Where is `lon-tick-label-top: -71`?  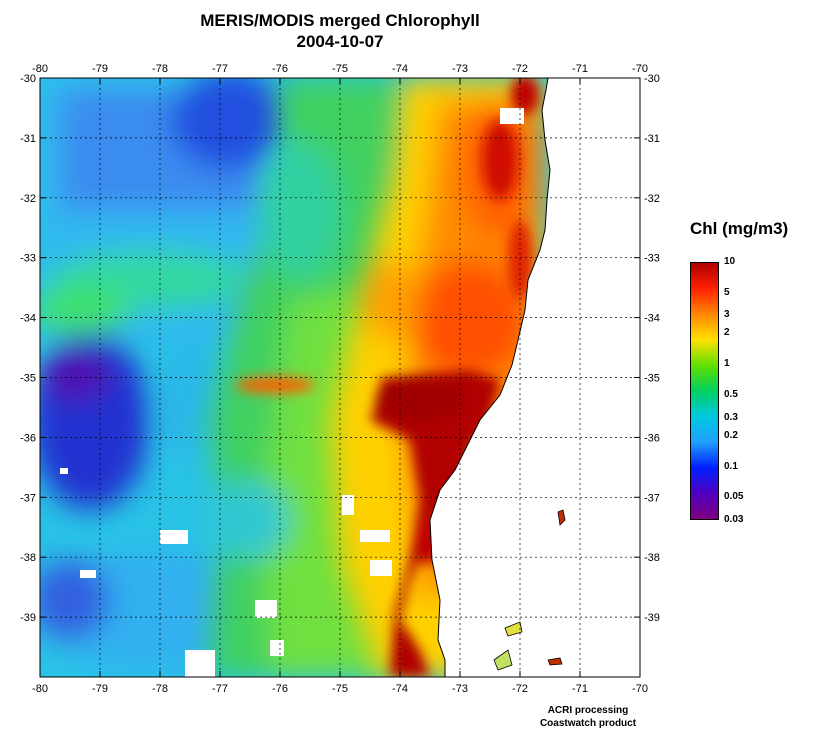
lon-tick-label-top: -71 is located at coordinates (580, 69).